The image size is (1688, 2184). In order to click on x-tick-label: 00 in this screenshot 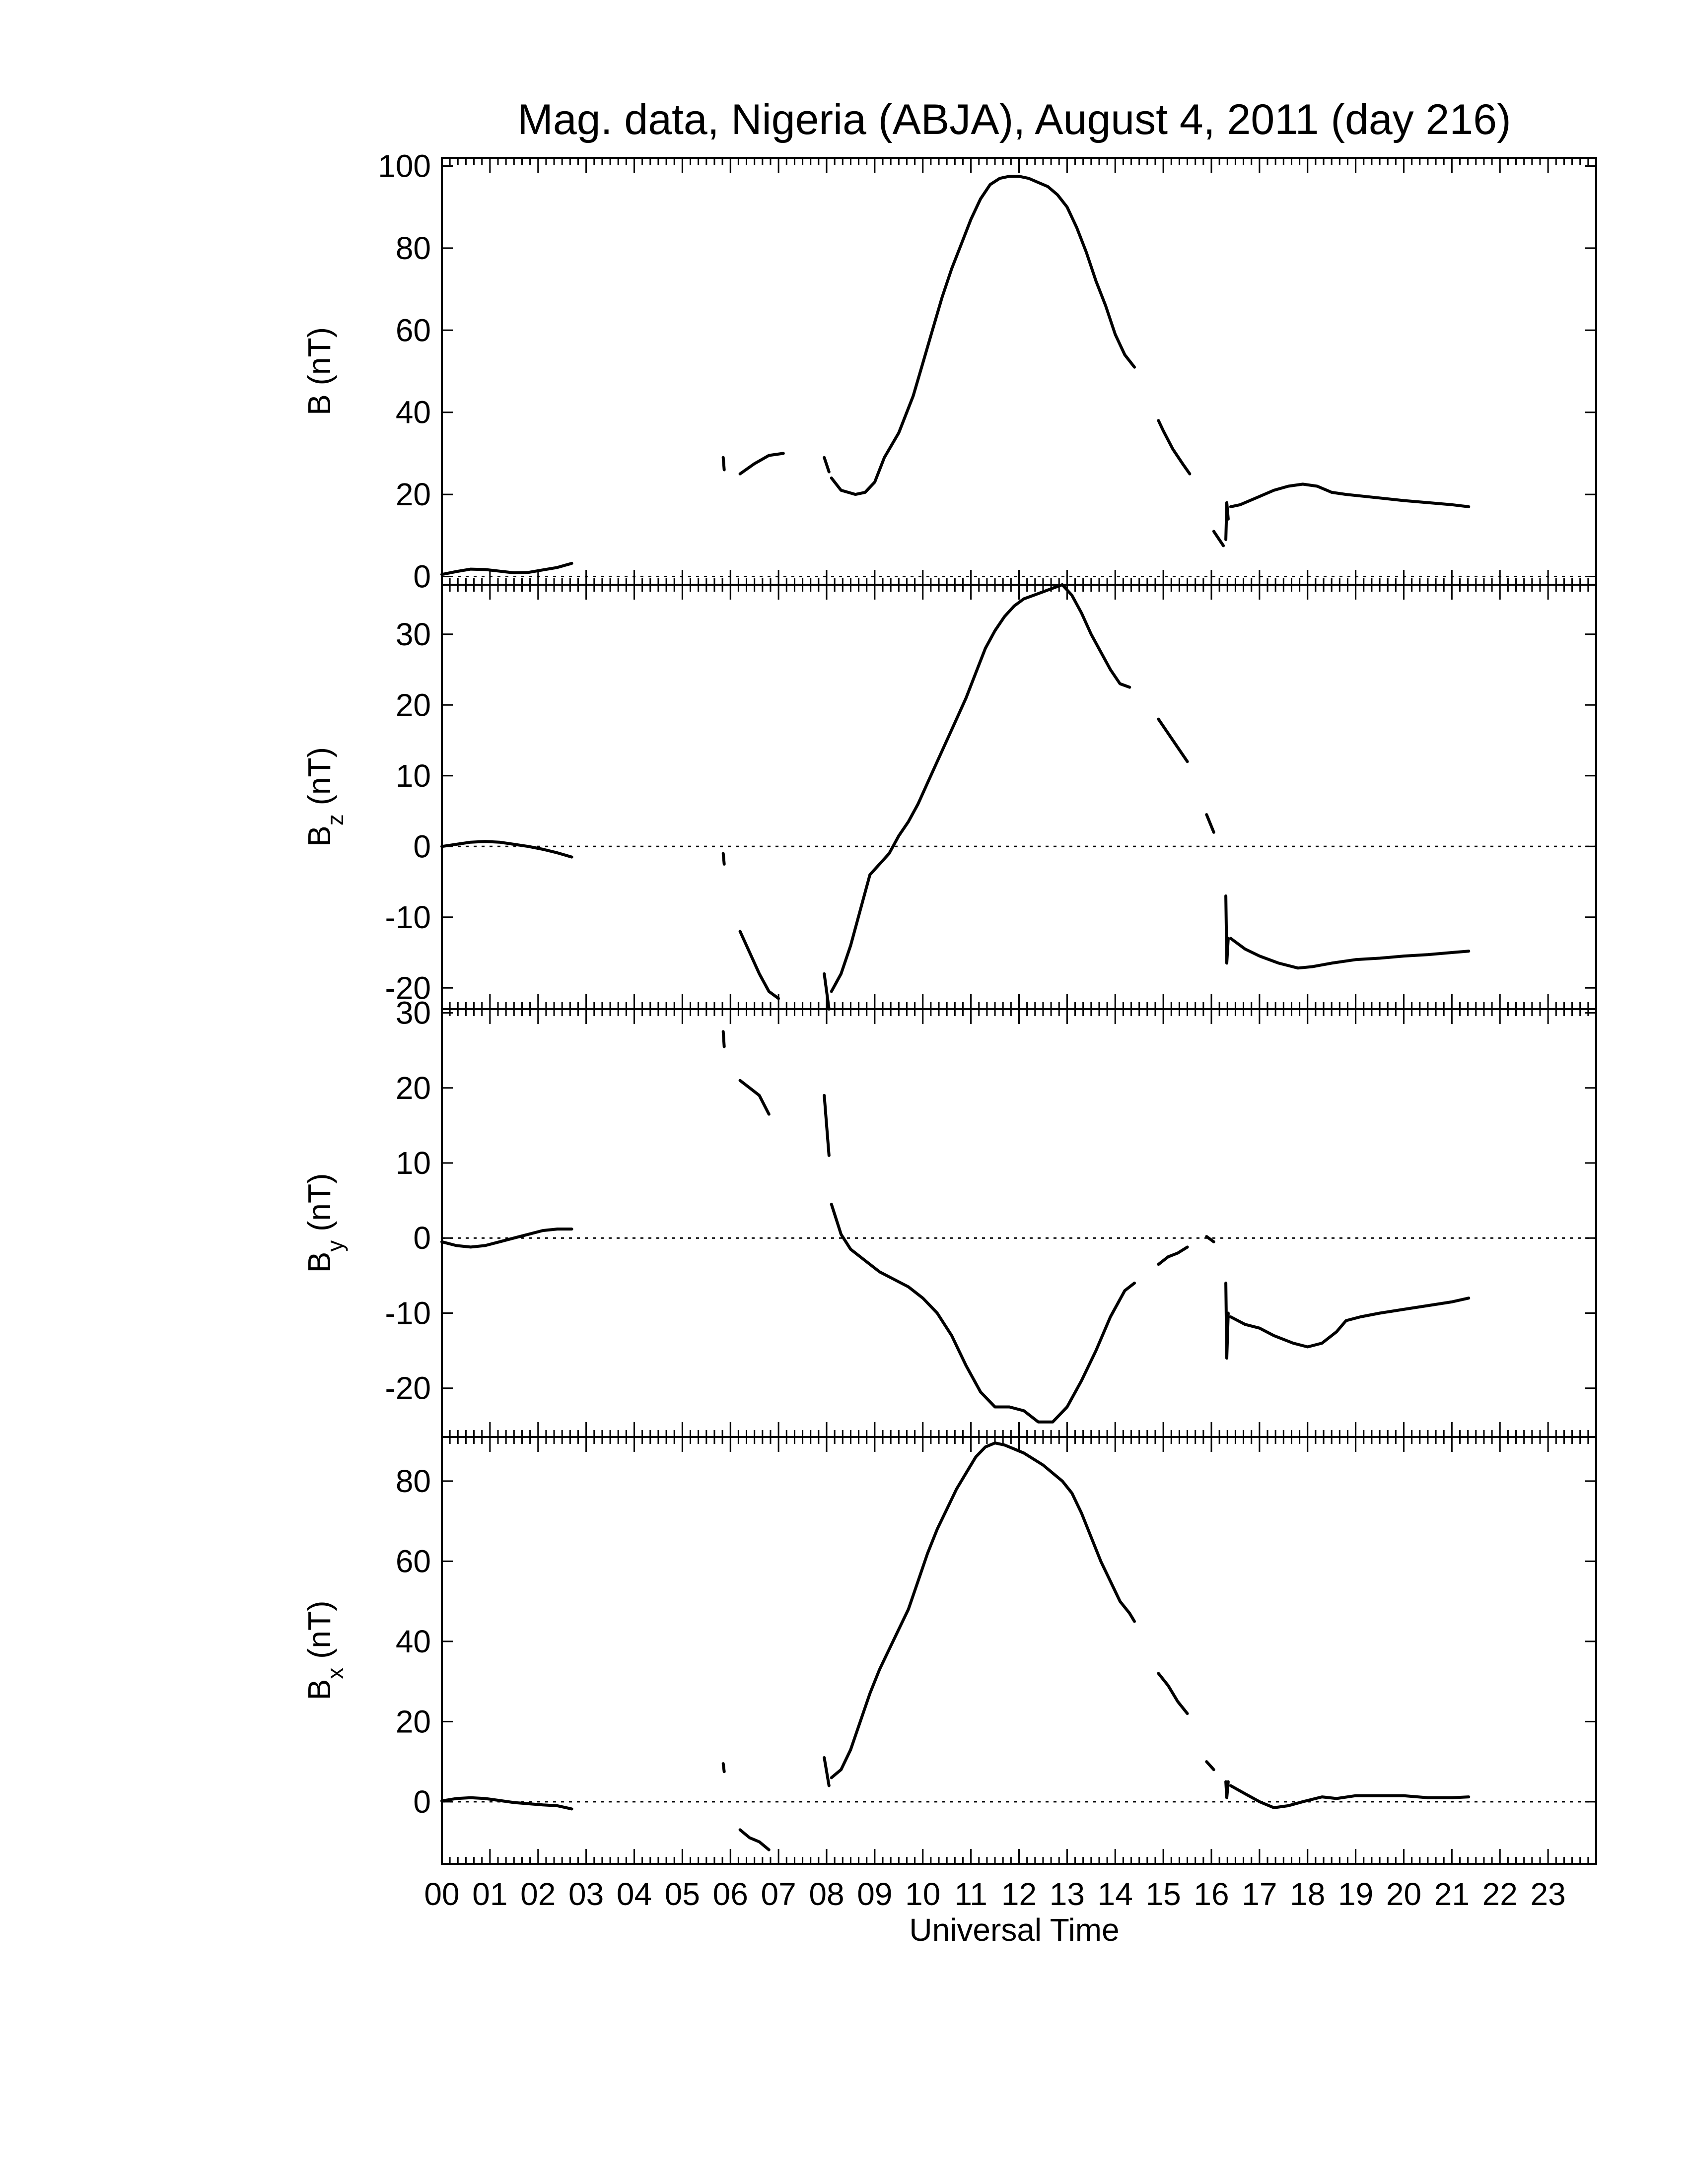, I will do `click(441, 1894)`.